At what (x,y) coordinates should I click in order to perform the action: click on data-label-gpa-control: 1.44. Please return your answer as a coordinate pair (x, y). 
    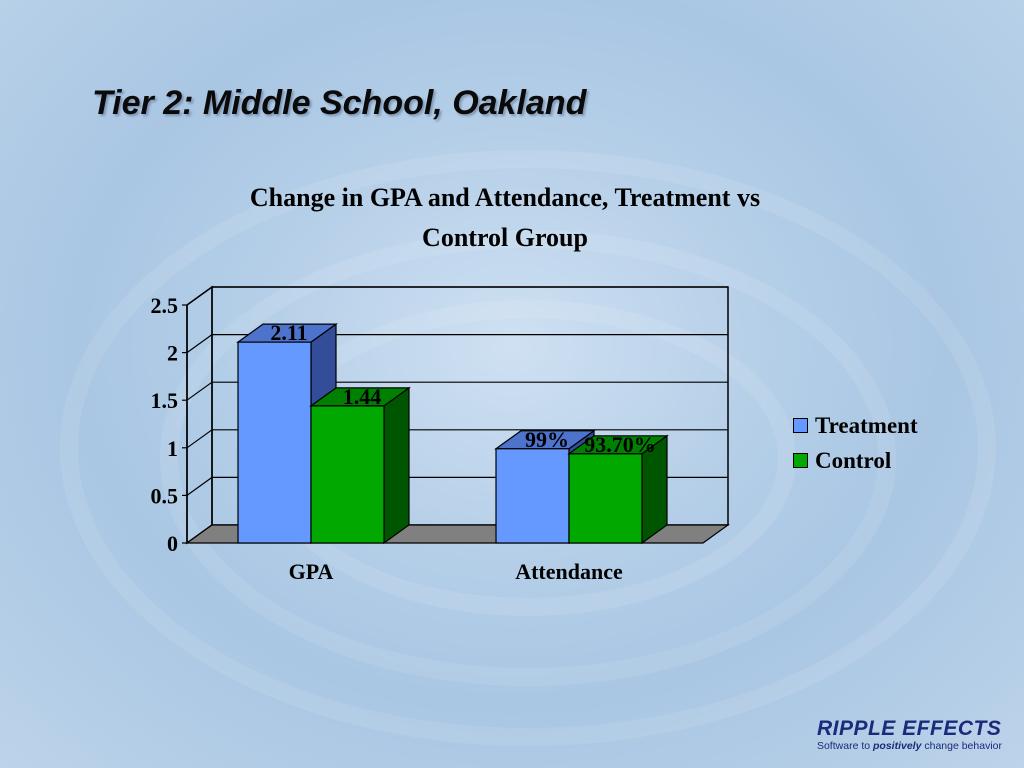
    Looking at the image, I should click on (362, 396).